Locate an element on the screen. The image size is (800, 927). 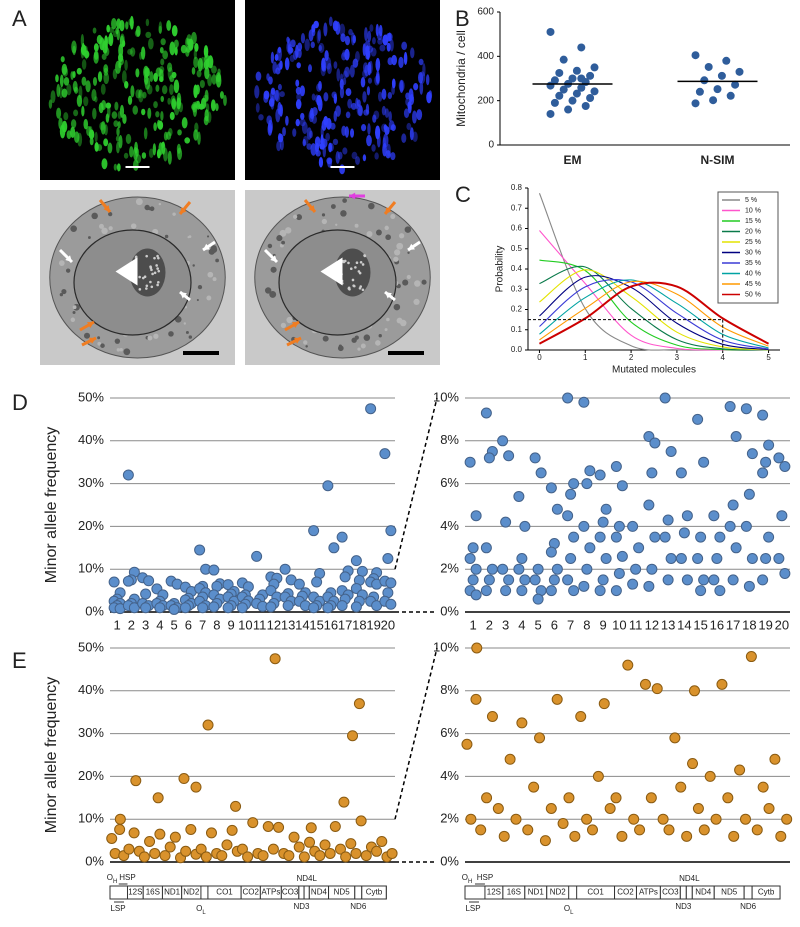
map-label-base: O is located at coordinates (567, 908).